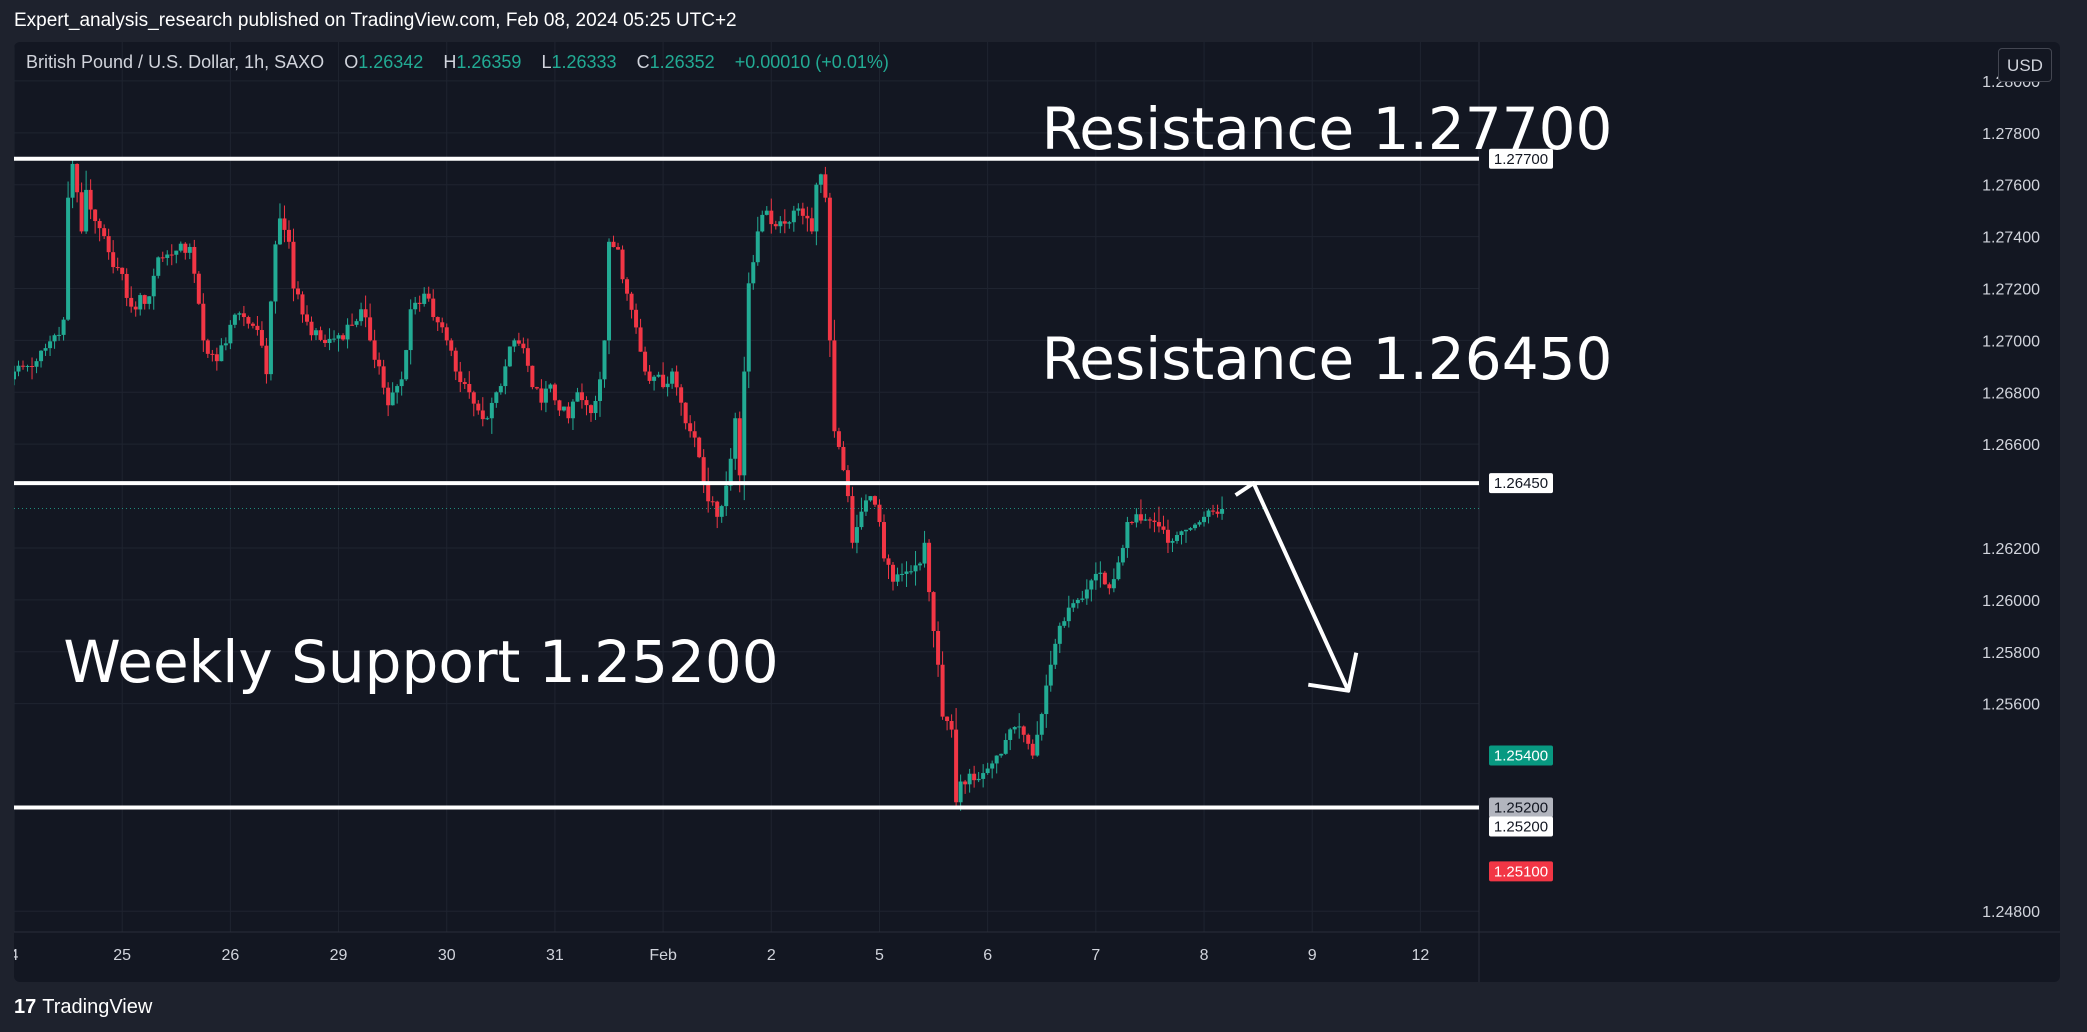 The image size is (2087, 1032). I want to click on tradingview-logo: 17 TradingView, so click(83, 1007).